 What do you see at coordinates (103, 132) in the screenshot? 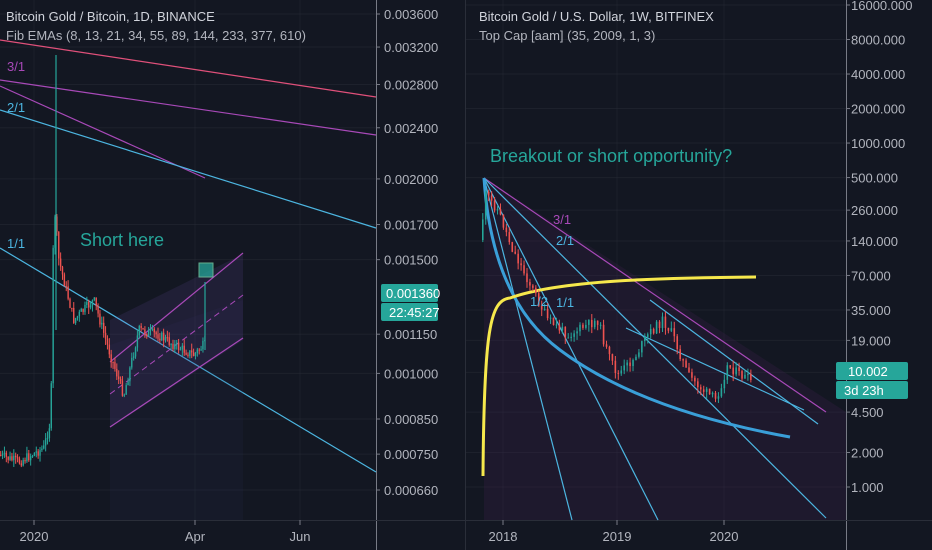
I see `left-fan-line-3-1-short` at bounding box center [103, 132].